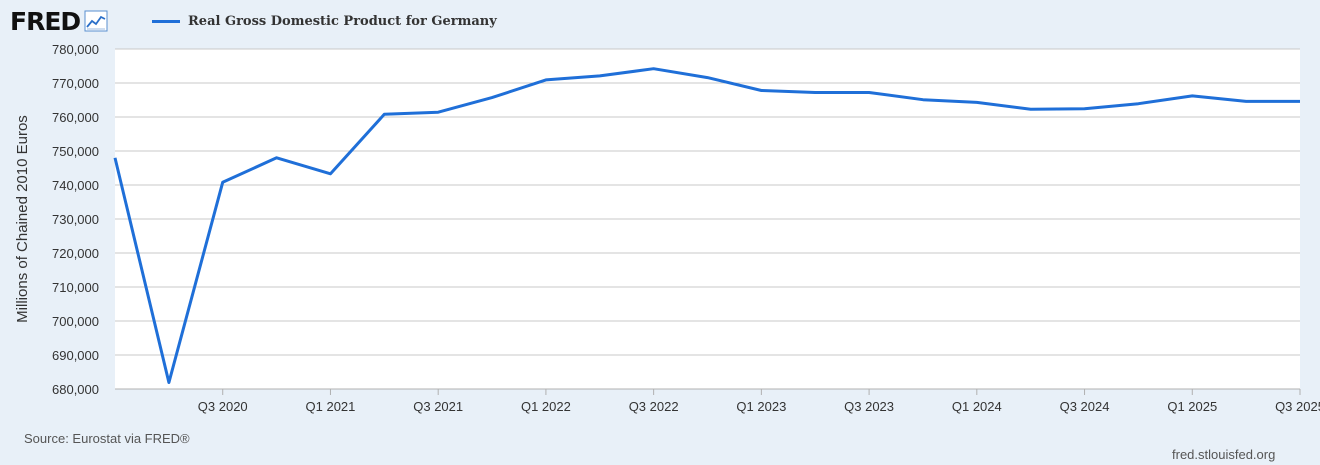 The image size is (1320, 465). What do you see at coordinates (761, 406) in the screenshot?
I see `x-tick-label: Q1 2023` at bounding box center [761, 406].